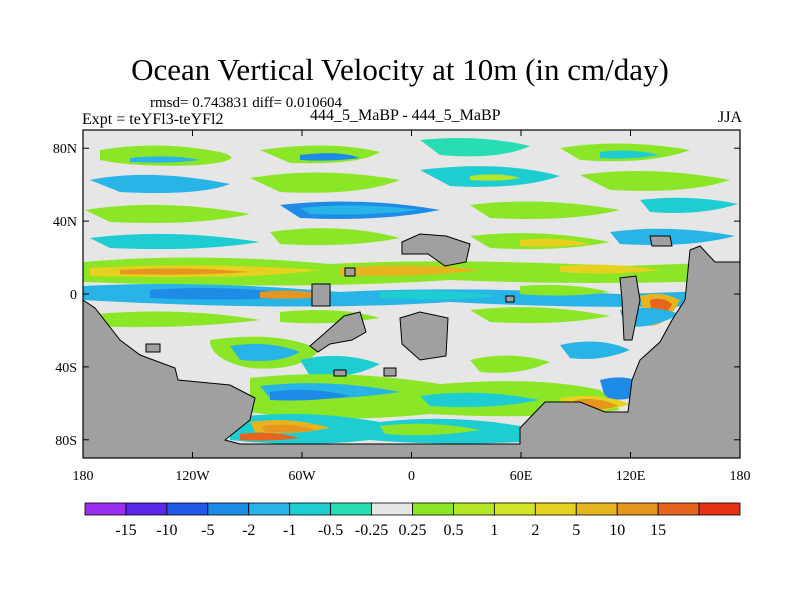 The image size is (800, 600). I want to click on colorbar-label: 0.5, so click(453, 530).